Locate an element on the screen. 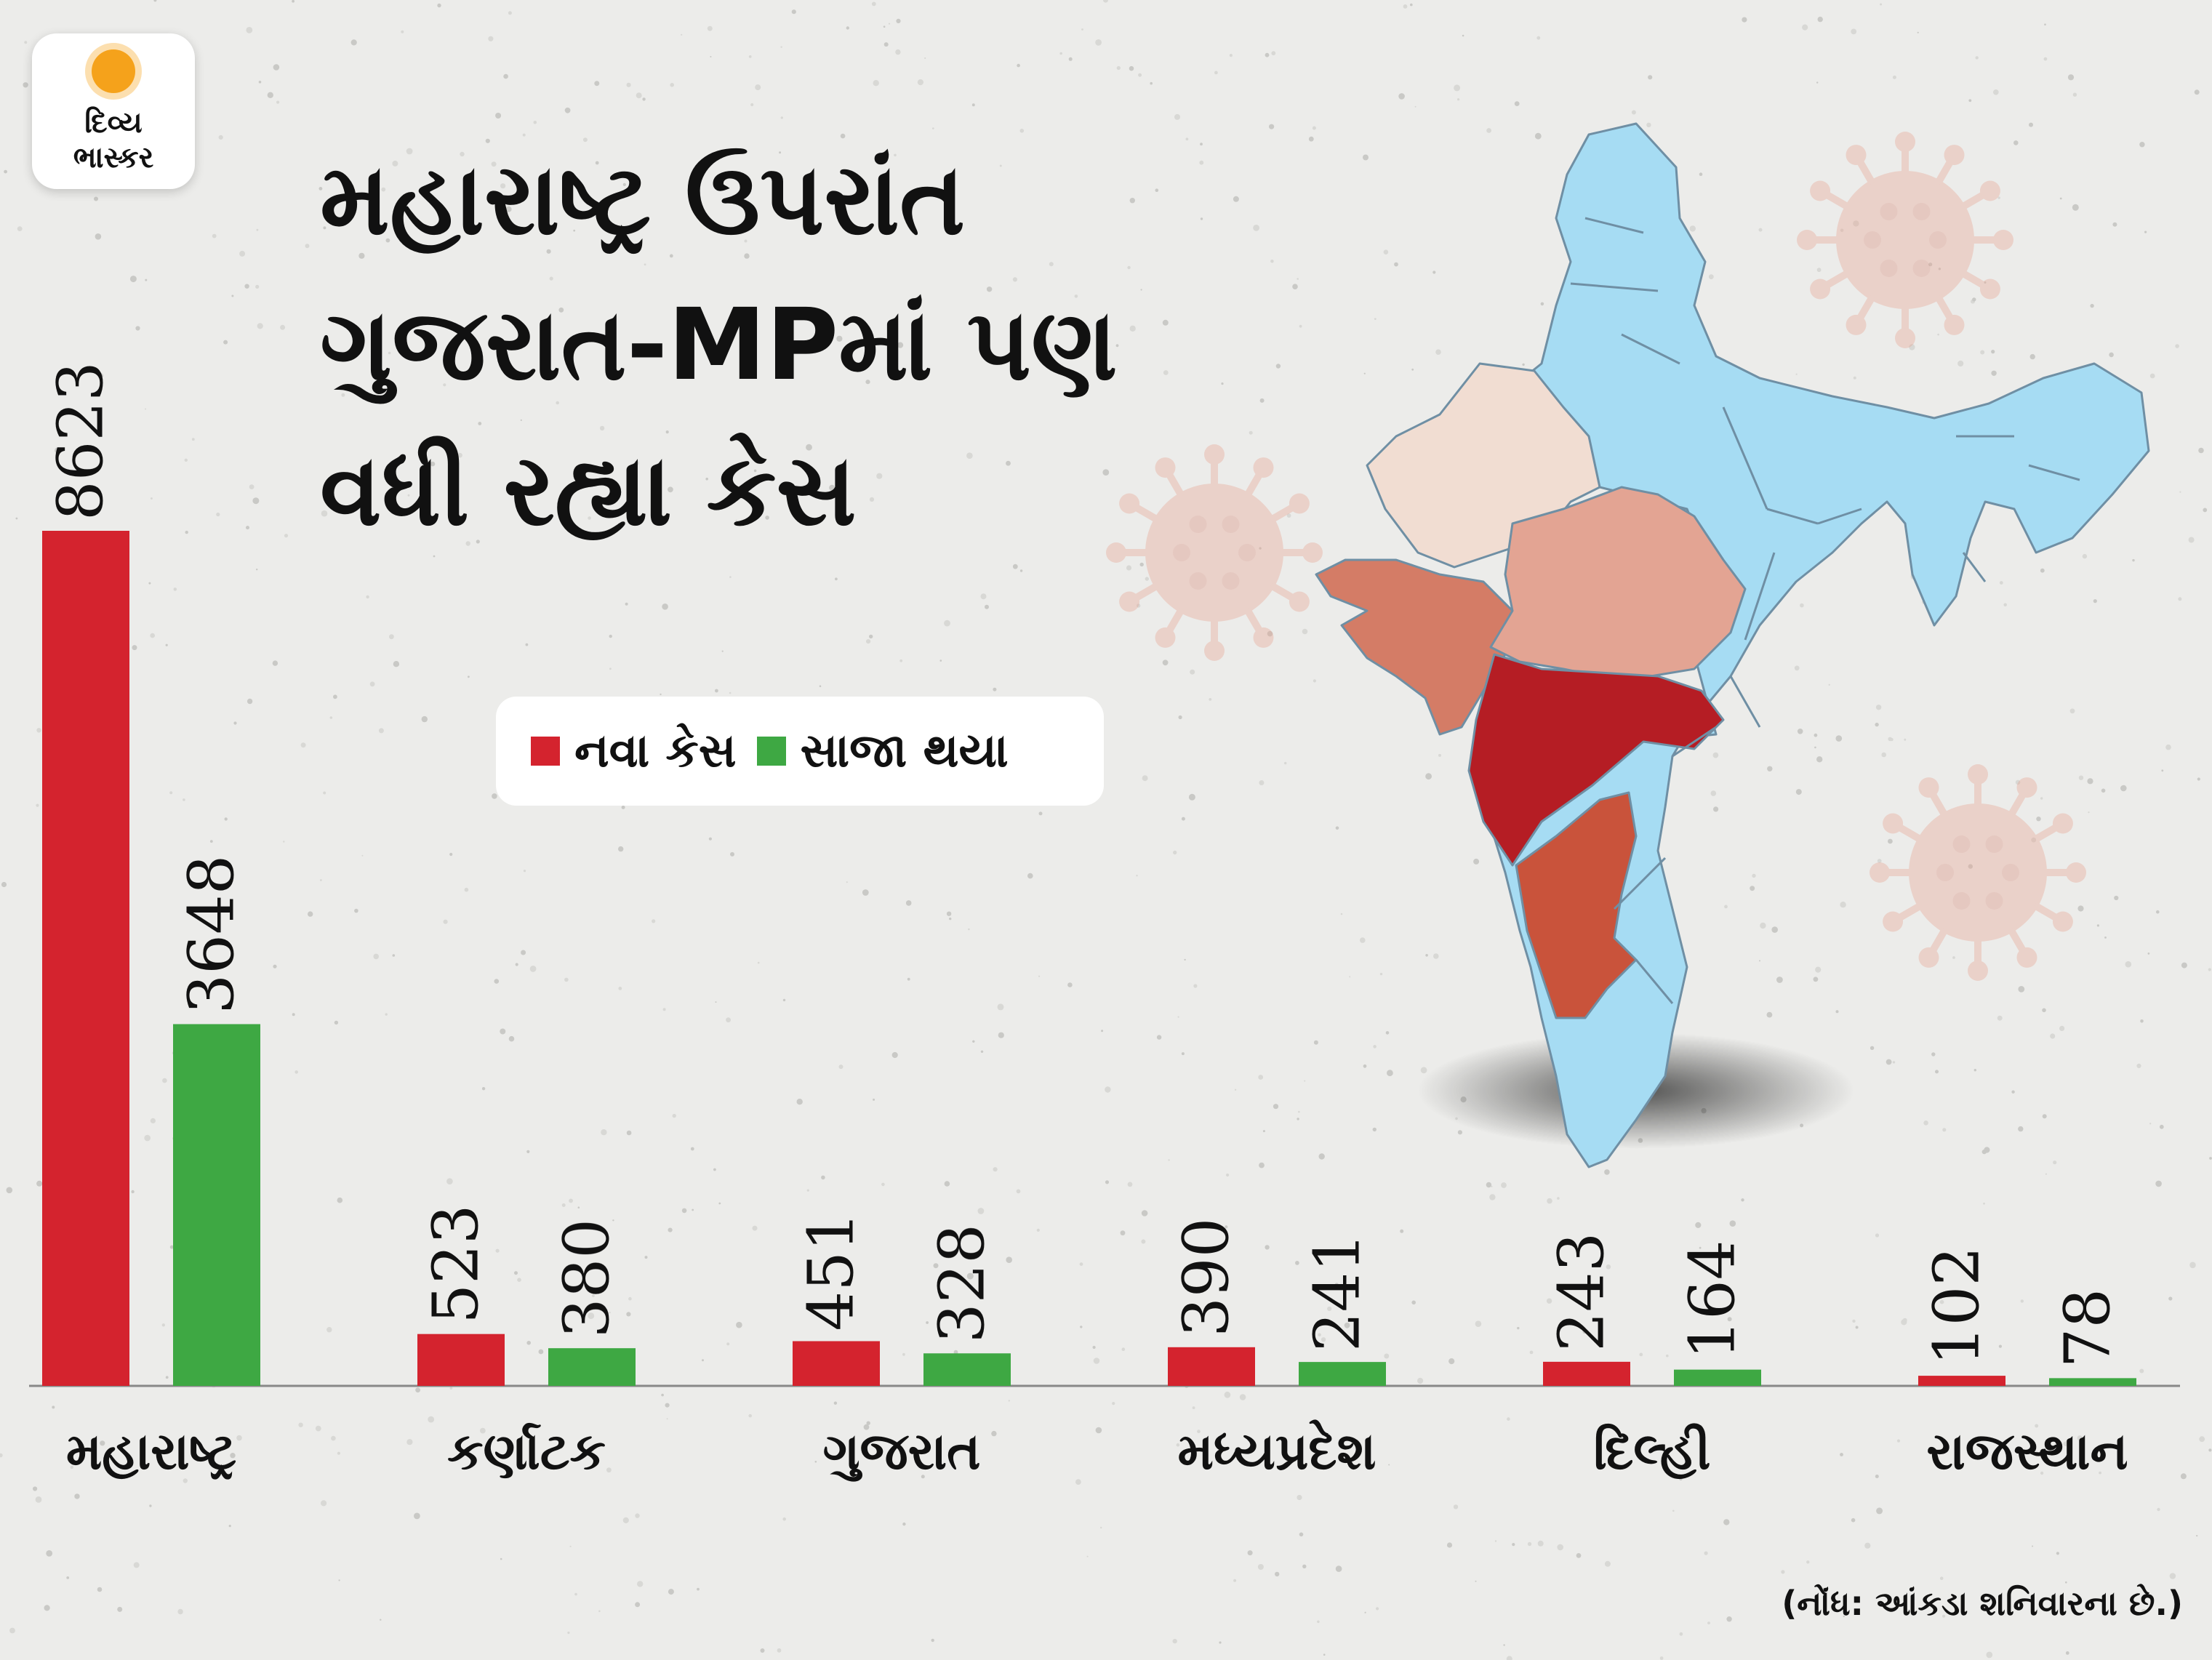  chart-legend: નવા કેસ સાજા થયા is located at coordinates (800, 751).